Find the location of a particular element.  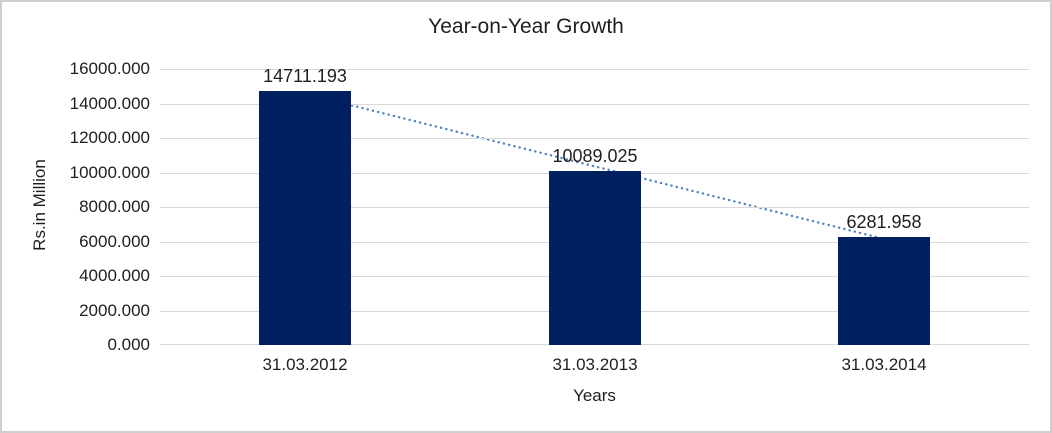

y-tick-label: 10000.000 is located at coordinates (109, 172).